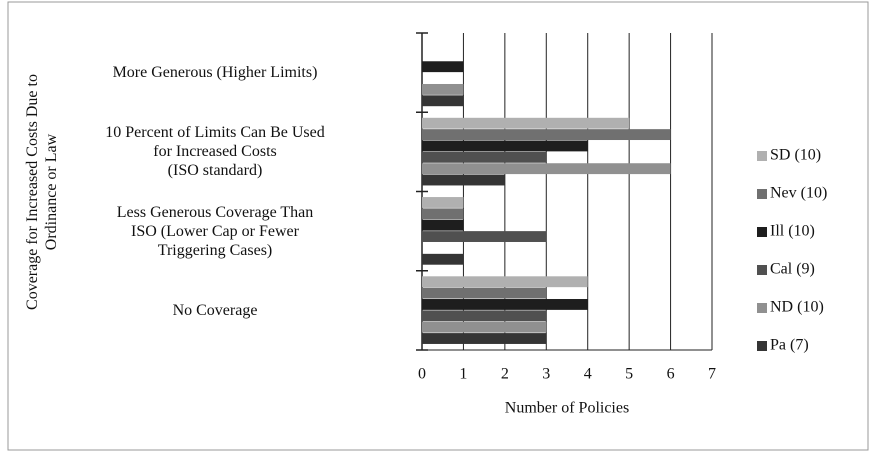 The width and height of the screenshot is (870, 452). I want to click on x-tick-label: 5, so click(629, 374).